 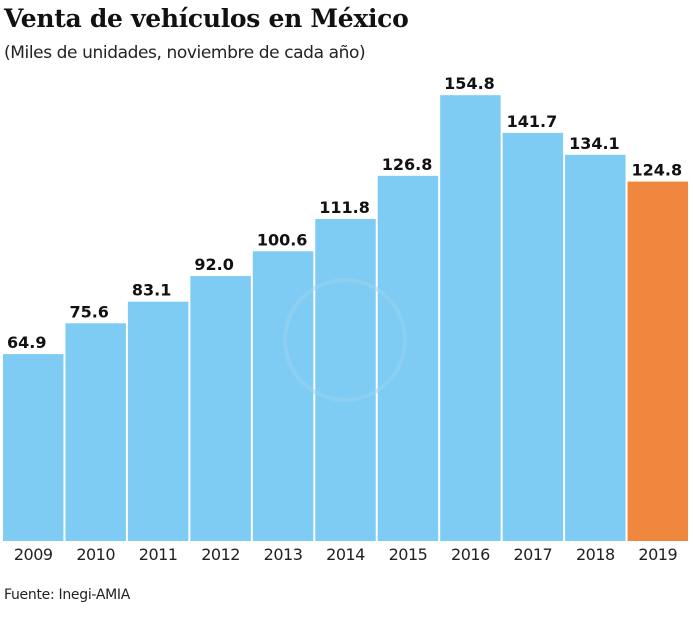 I want to click on watermark-emblem, so click(x=345, y=340).